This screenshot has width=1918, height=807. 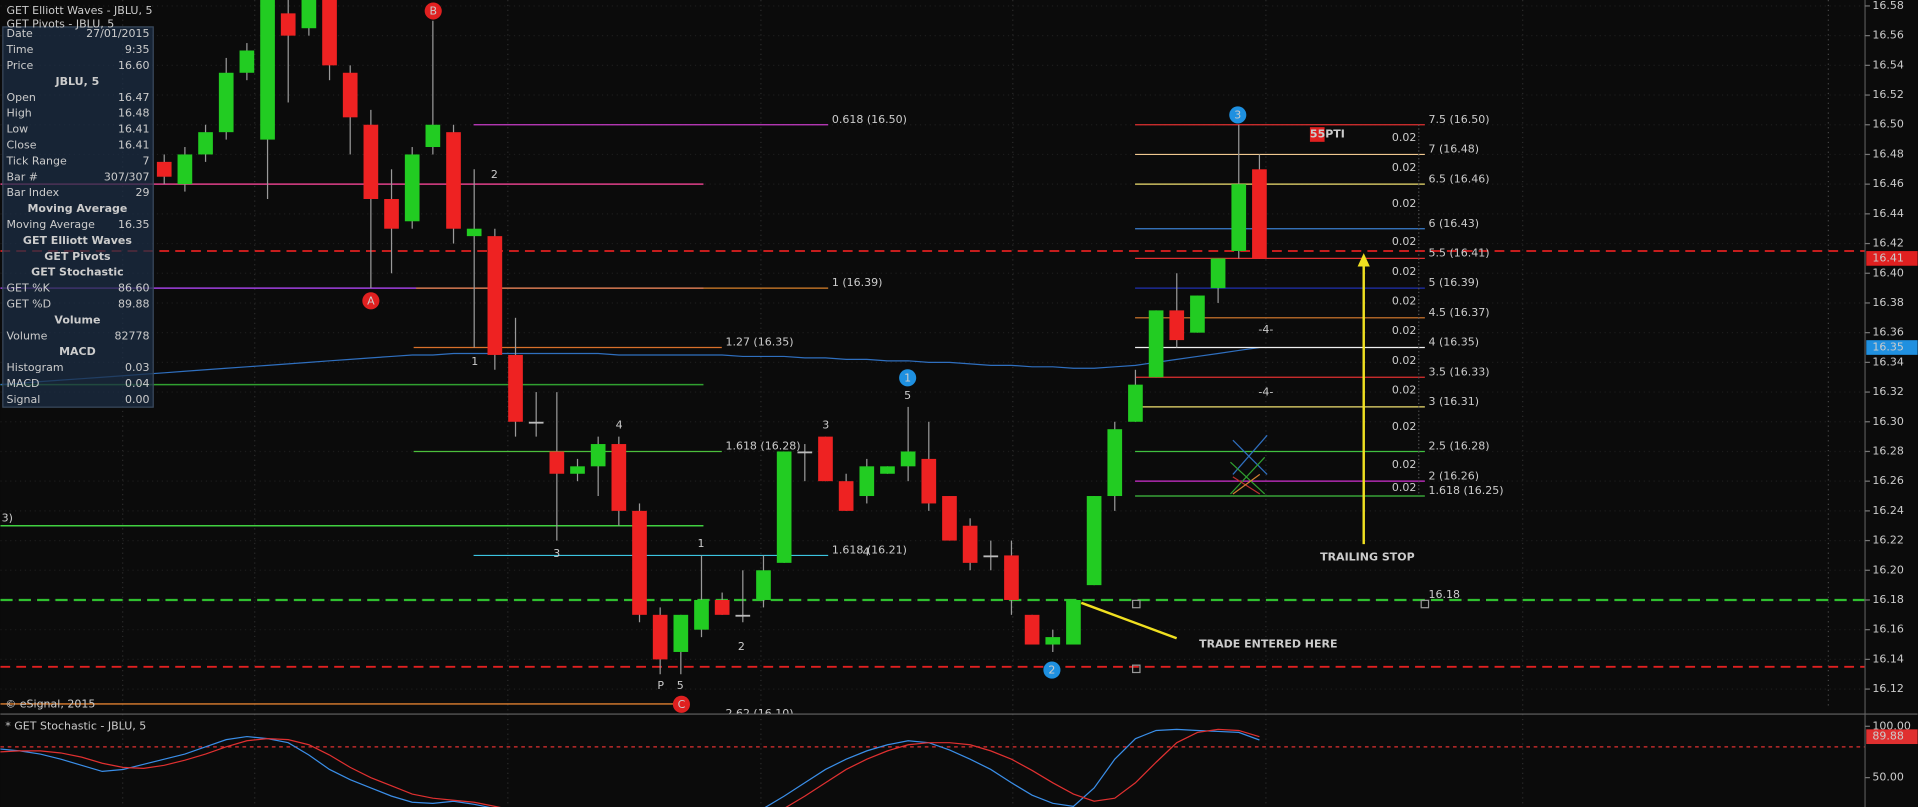 I want to click on y-tick-label: 16.56, so click(x=1888, y=35).